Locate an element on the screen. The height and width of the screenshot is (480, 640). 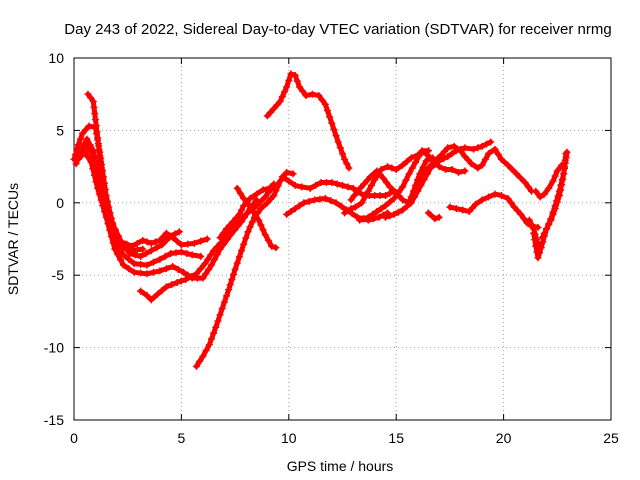
y-tick-label: 5 is located at coordinates (60, 130).